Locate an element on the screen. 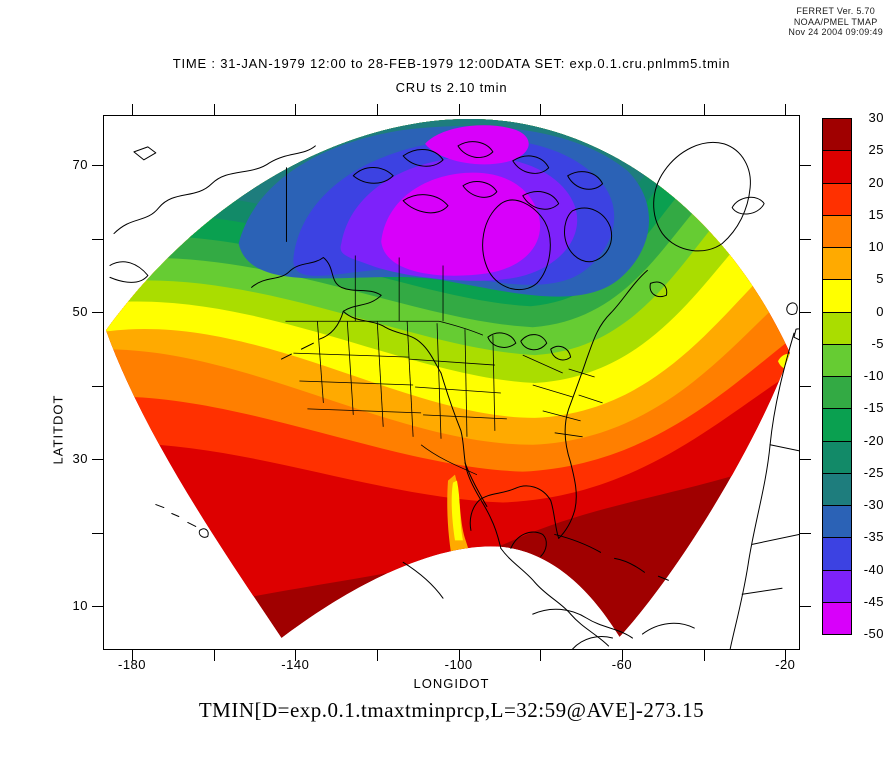  colorbar-tick-label: 25 is located at coordinates (876, 150).